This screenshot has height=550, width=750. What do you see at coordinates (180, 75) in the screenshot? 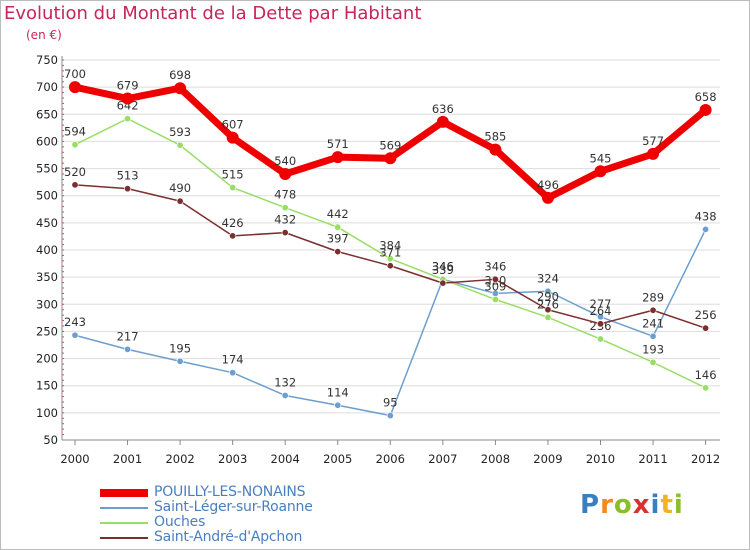
I see `data-label: 698` at bounding box center [180, 75].